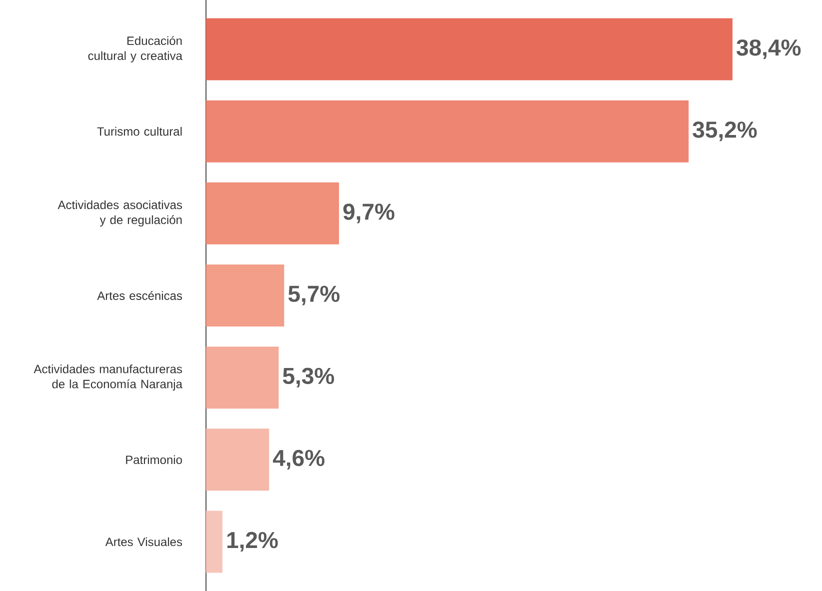  I want to click on data-label: 1,2%, so click(252, 542).